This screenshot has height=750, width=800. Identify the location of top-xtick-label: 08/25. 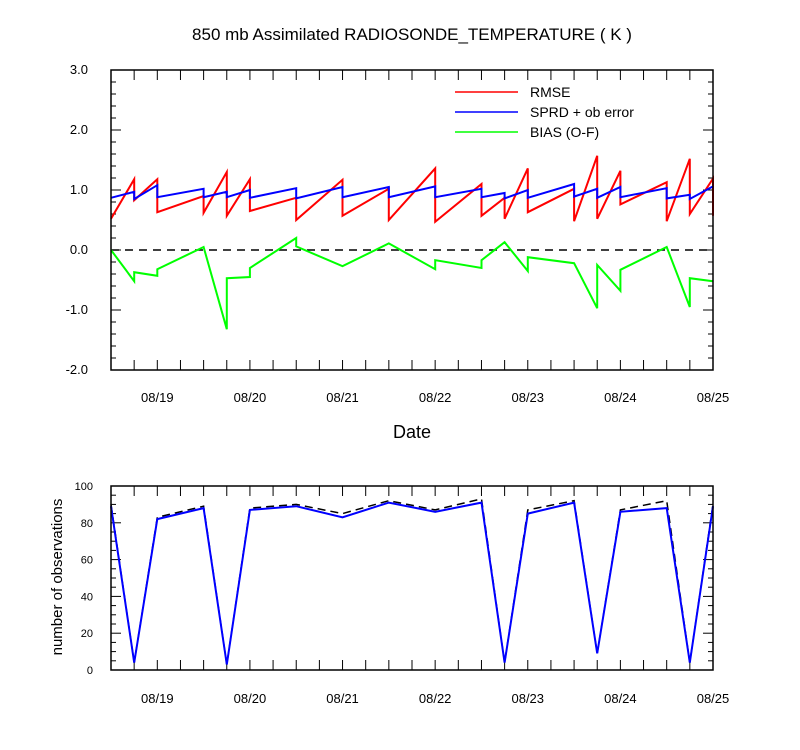
(713, 397).